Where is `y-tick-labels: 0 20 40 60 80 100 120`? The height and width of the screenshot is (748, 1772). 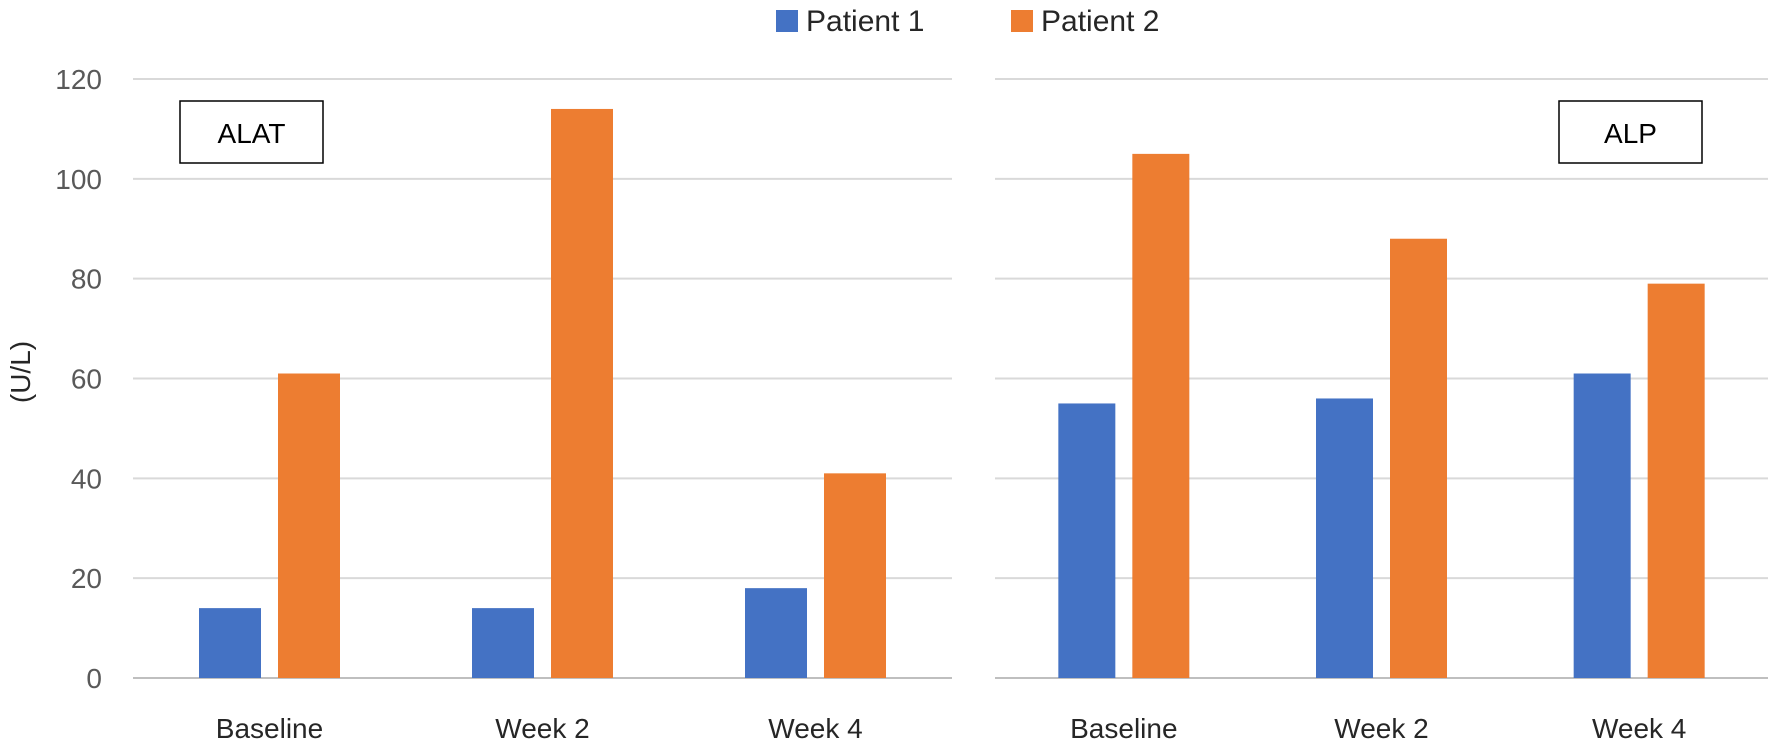 y-tick-labels: 0 20 40 60 80 100 120 is located at coordinates (78, 379).